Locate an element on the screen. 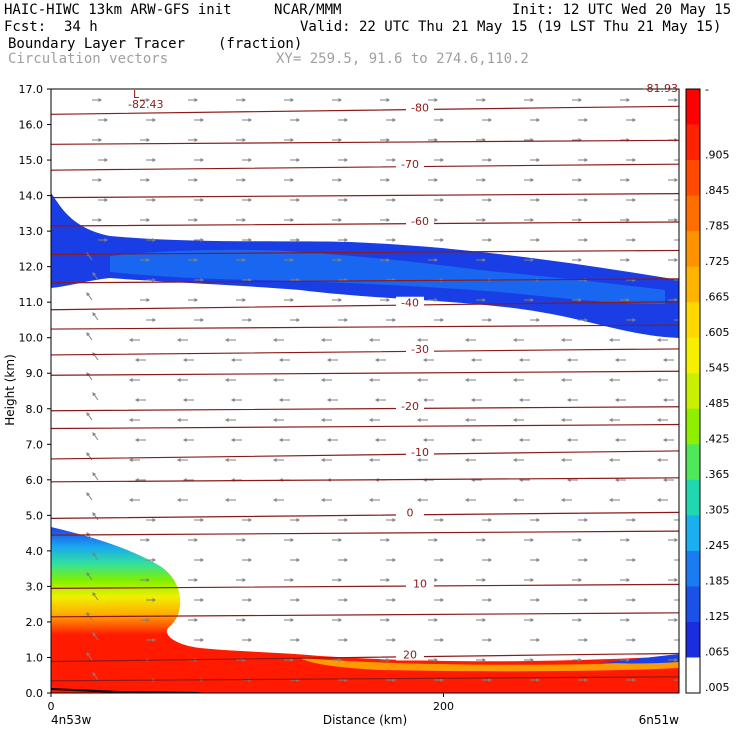 This screenshot has height=740, width=740. y-tick-label: 2.0 is located at coordinates (35, 622).